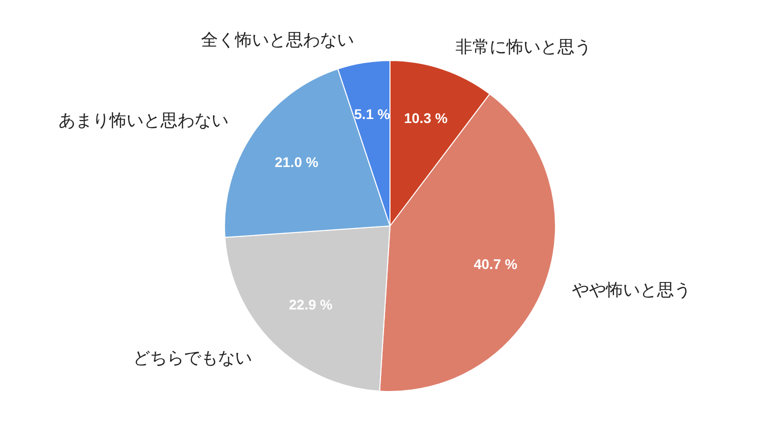  I want to click on slice-label: あまり怖いと思わない, so click(143, 121).